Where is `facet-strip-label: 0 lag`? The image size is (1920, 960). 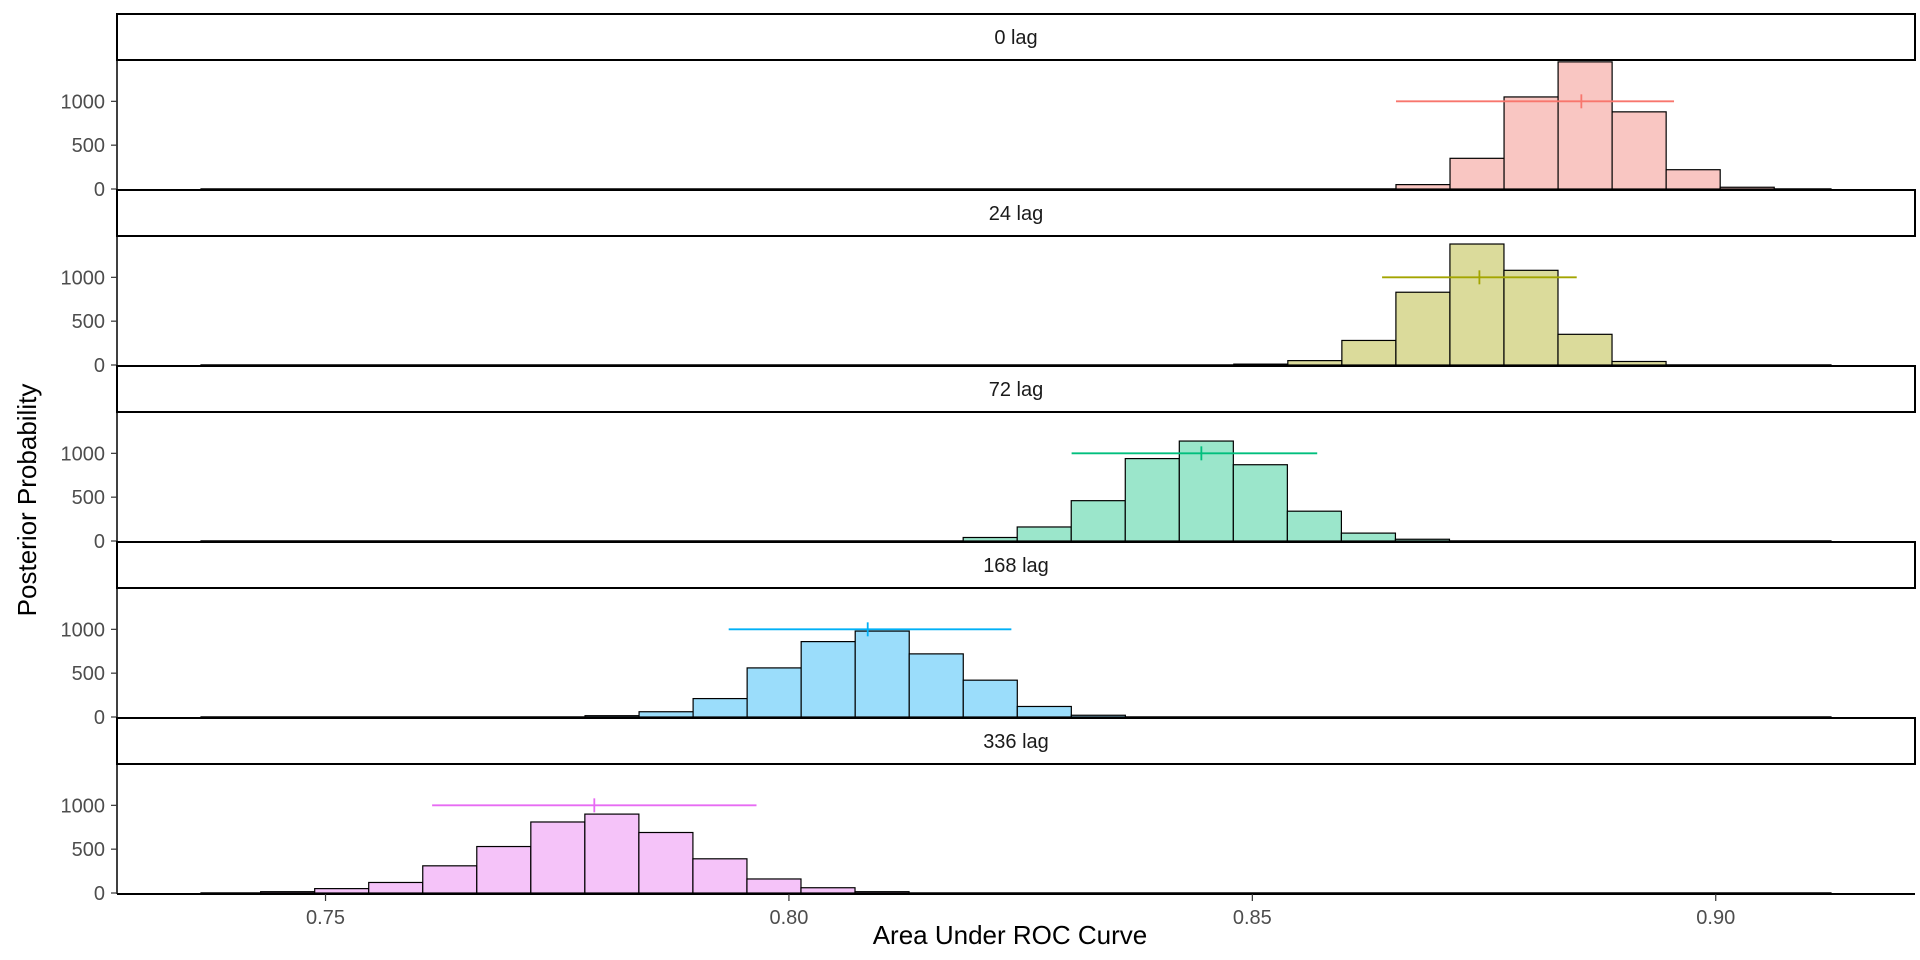
facet-strip-label: 0 lag is located at coordinates (1015, 38).